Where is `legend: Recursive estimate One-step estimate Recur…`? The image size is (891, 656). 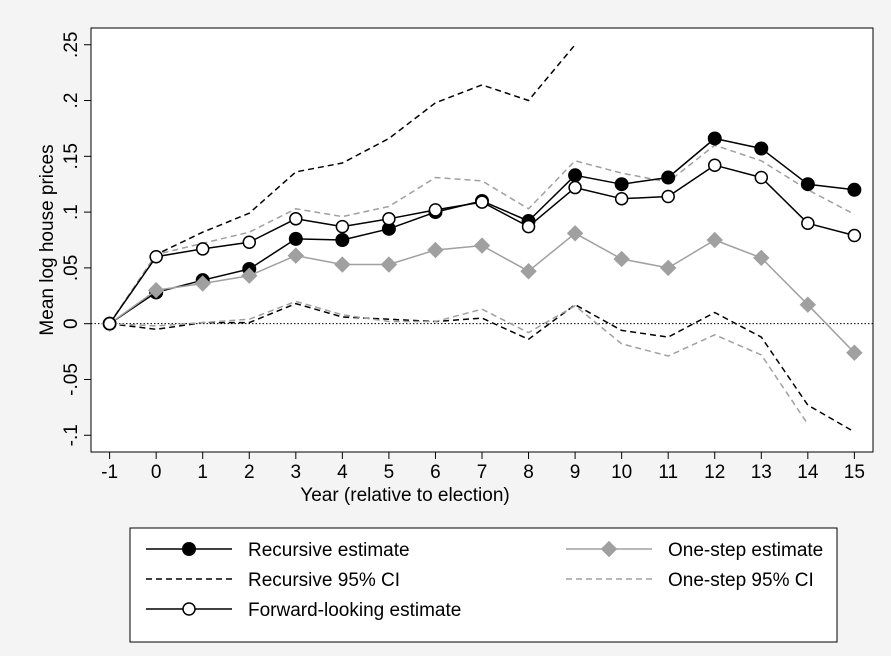 legend: Recursive estimate One-step estimate Recur… is located at coordinates (483, 585).